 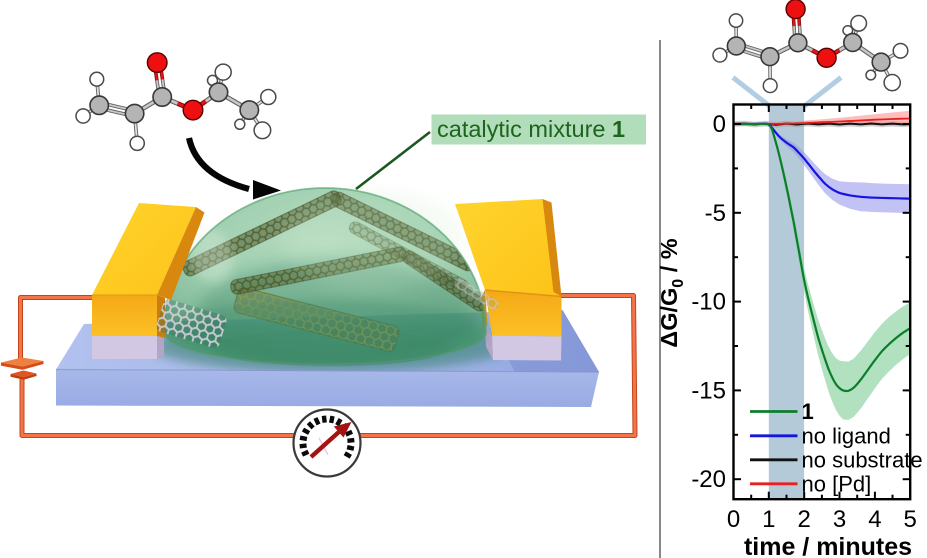 What do you see at coordinates (874, 519) in the screenshot?
I see `svg-text: 4` at bounding box center [874, 519].